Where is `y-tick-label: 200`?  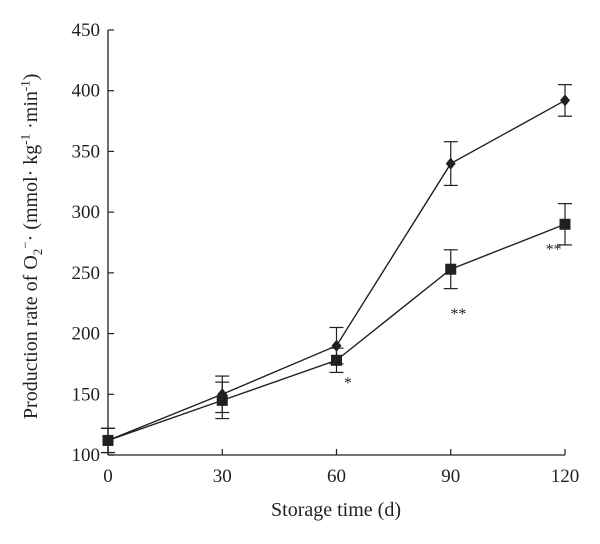 y-tick-label: 200 is located at coordinates (86, 334).